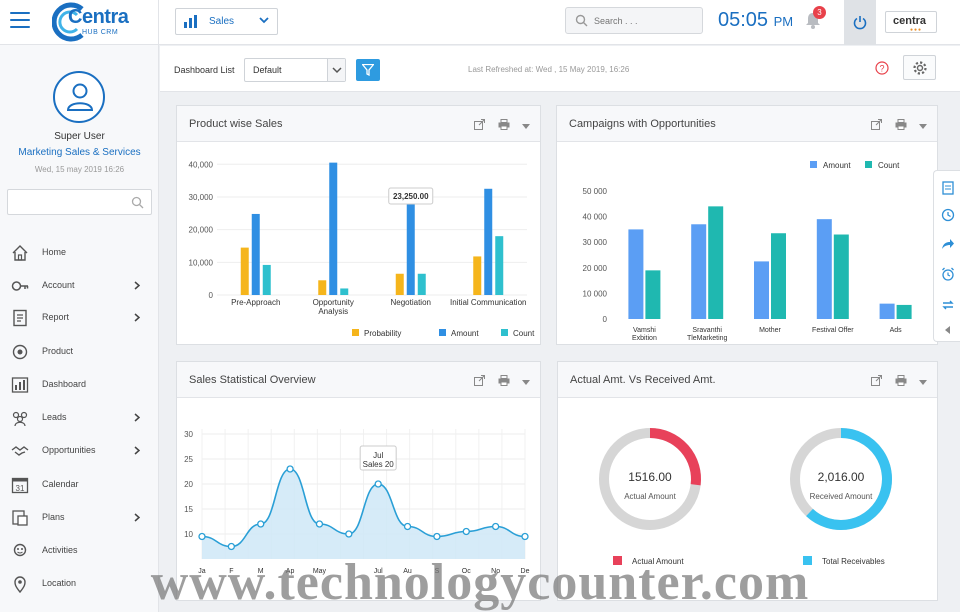 The image size is (960, 612). Describe the element at coordinates (595, 242) in the screenshot. I see `y-tick-label: 30 000` at that location.